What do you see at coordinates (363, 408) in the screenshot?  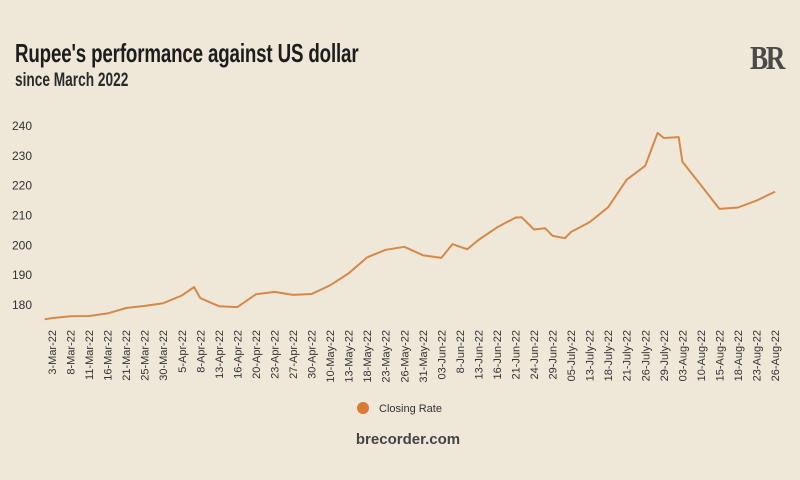 I see `legend-marker-closing-rate` at bounding box center [363, 408].